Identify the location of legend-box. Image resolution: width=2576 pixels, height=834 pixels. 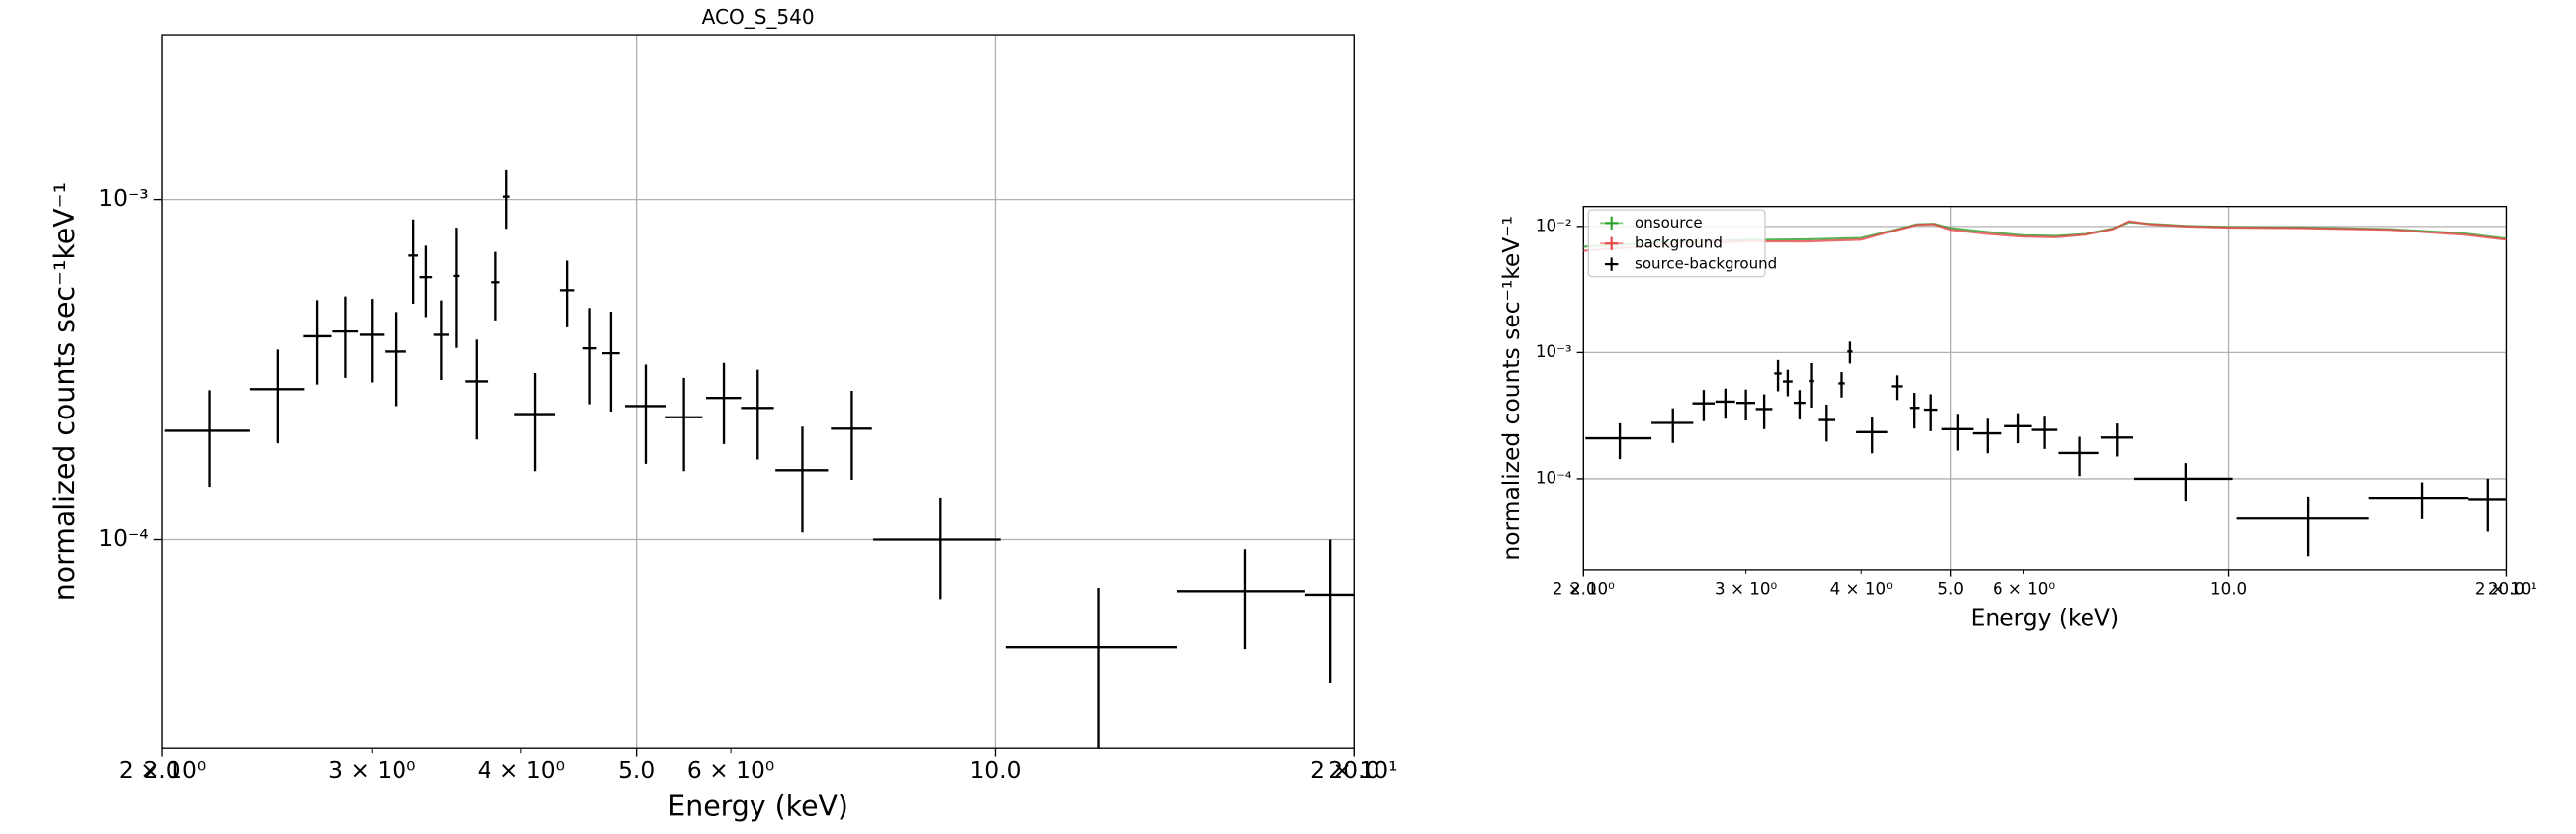
(1676, 243).